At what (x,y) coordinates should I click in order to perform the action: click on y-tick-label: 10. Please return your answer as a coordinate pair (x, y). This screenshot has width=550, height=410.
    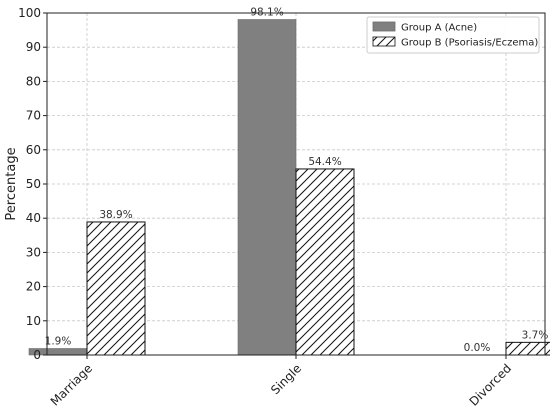
    Looking at the image, I should click on (33, 321).